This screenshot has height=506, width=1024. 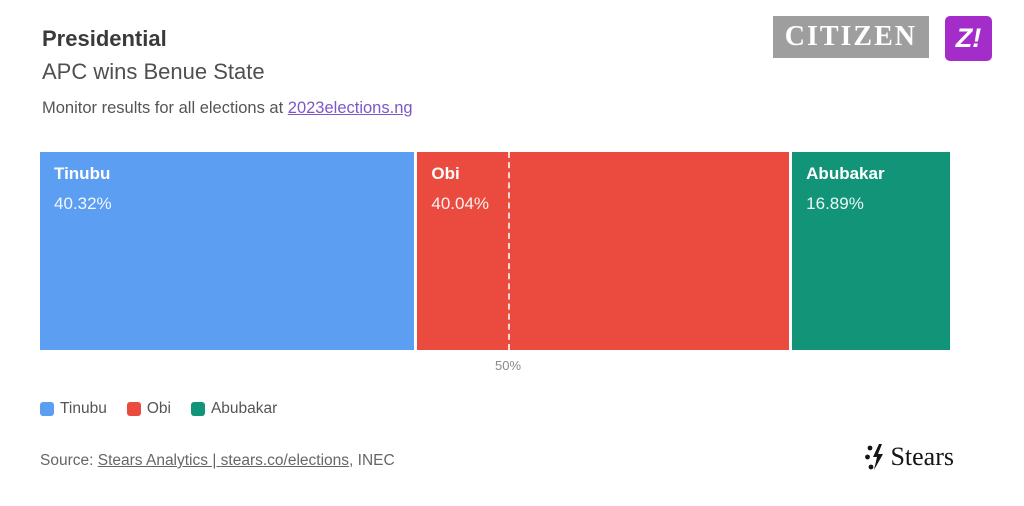 What do you see at coordinates (153, 72) in the screenshot?
I see `page-subtitle: APC wins Benue State` at bounding box center [153, 72].